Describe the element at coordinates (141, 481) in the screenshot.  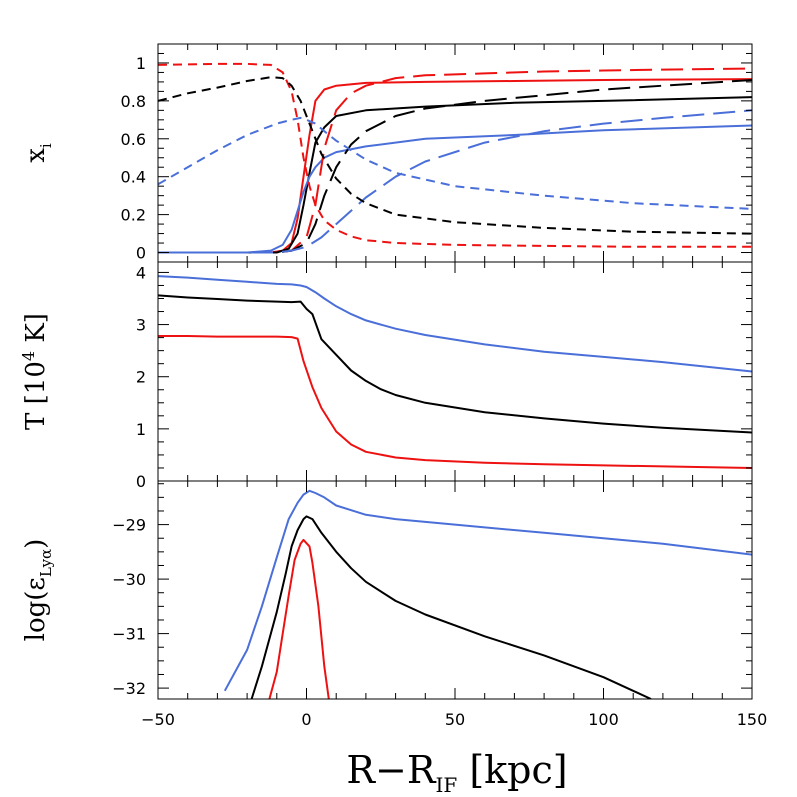
I see `y-tick-label-middle: 0` at that location.